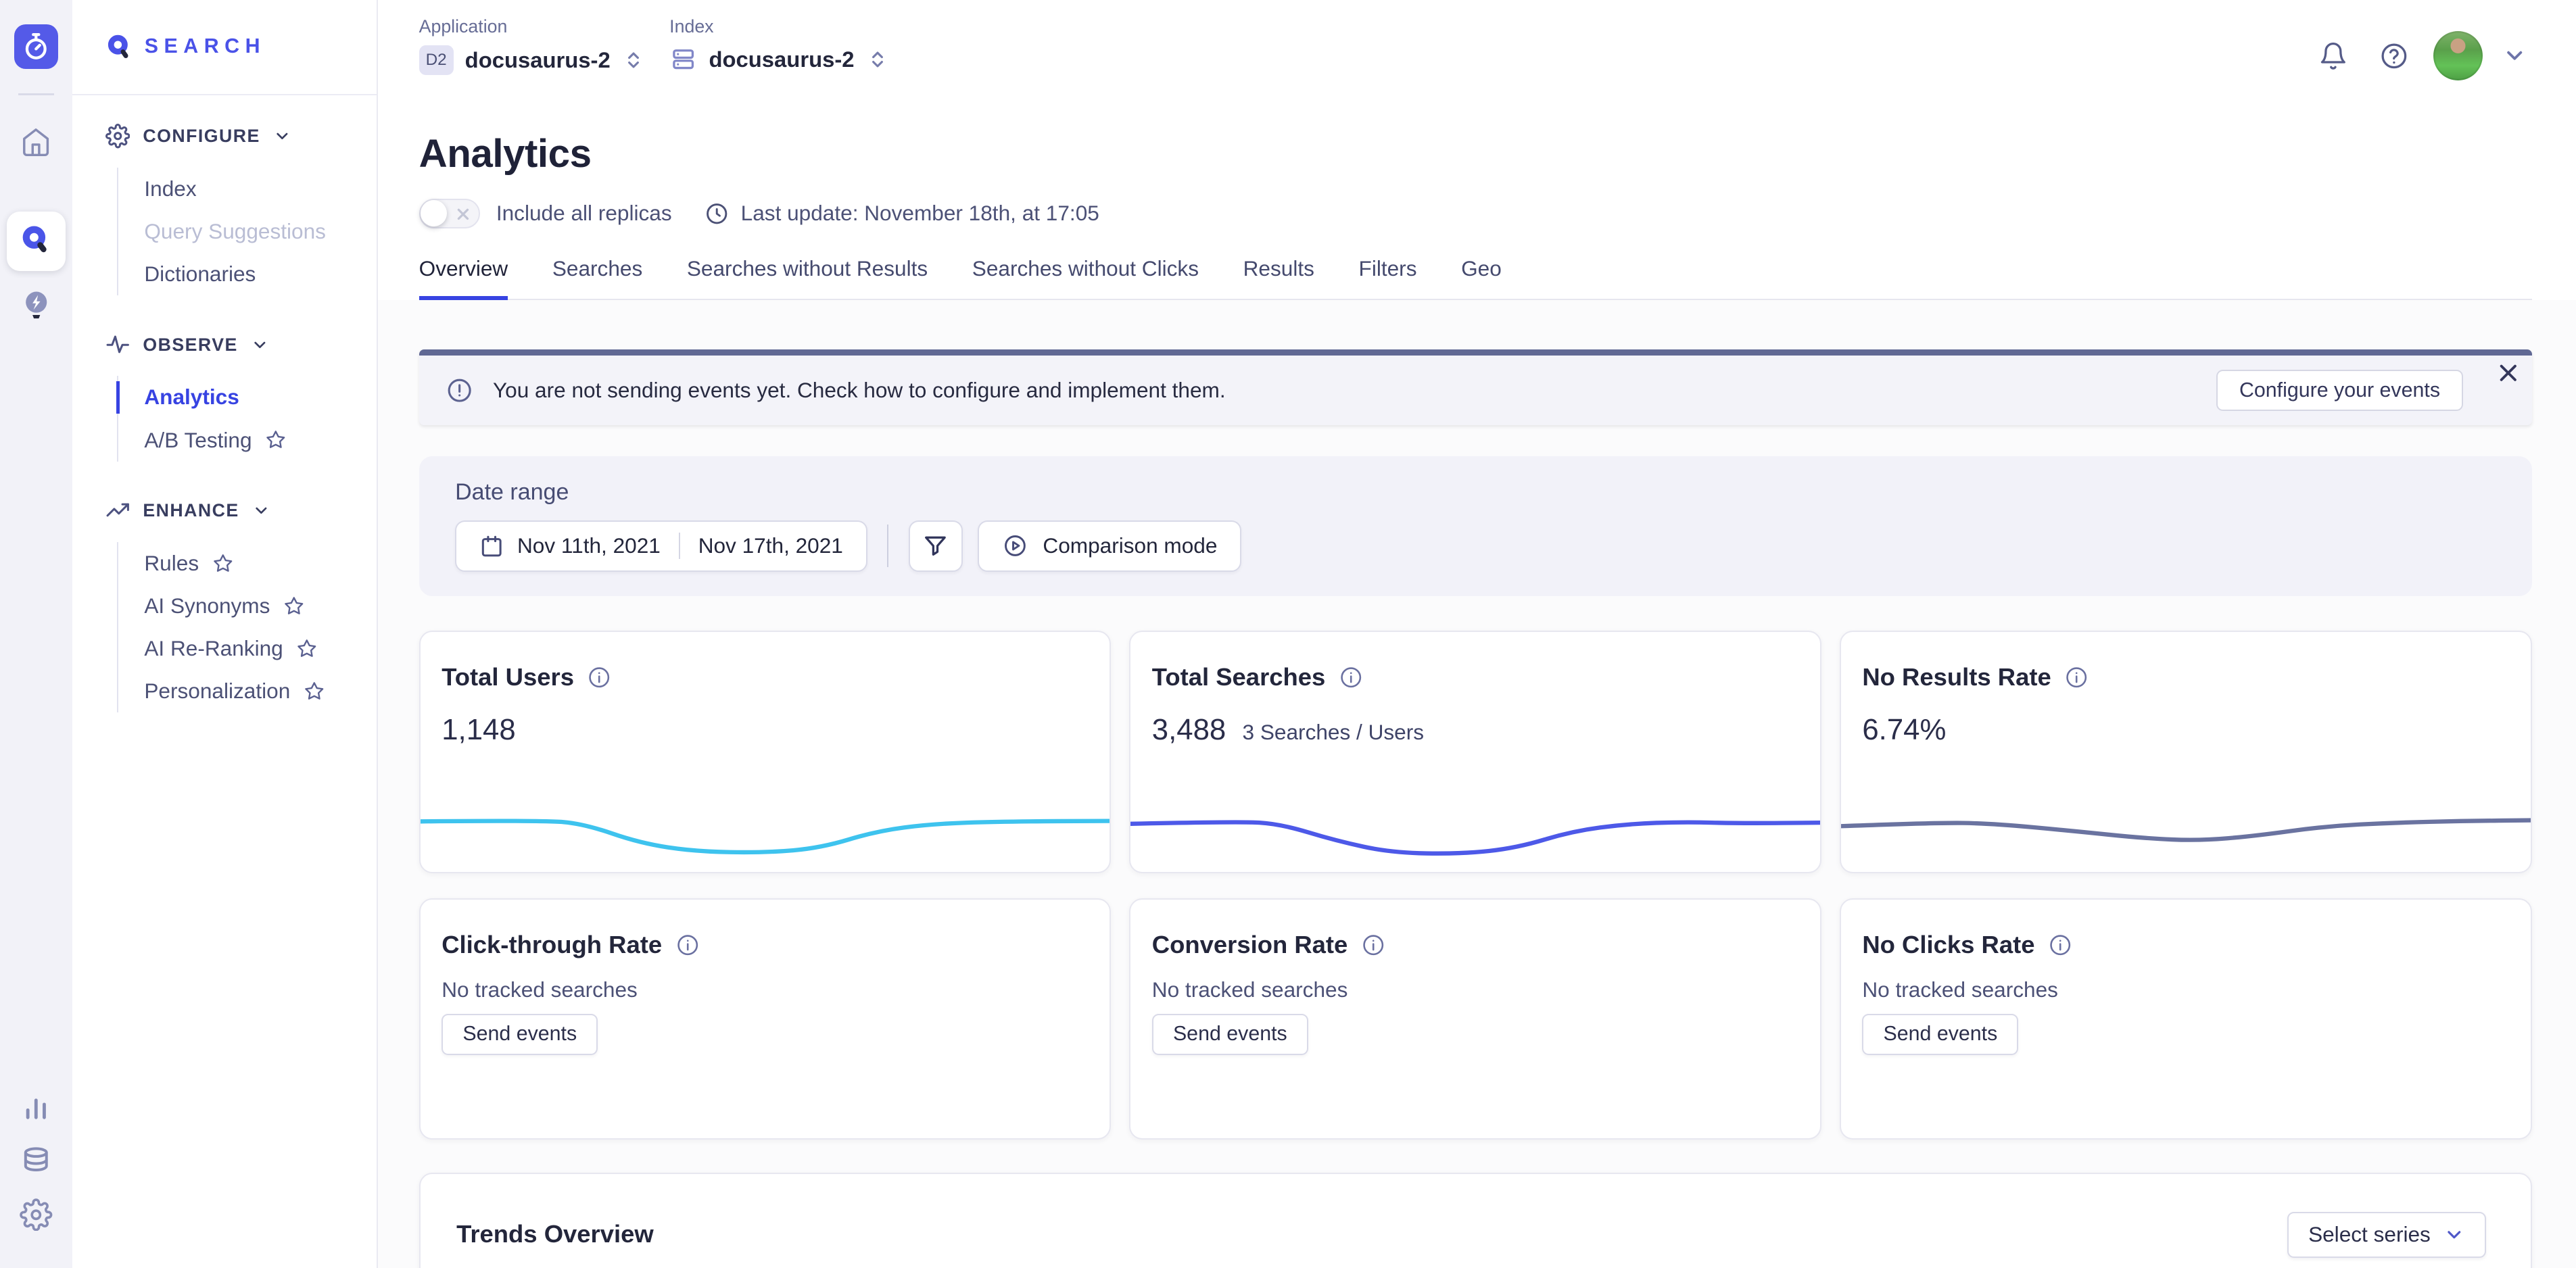  Describe the element at coordinates (260, 648) in the screenshot. I see `sidebar-item-ai-re-ranking: AI Re-Ranking` at that location.